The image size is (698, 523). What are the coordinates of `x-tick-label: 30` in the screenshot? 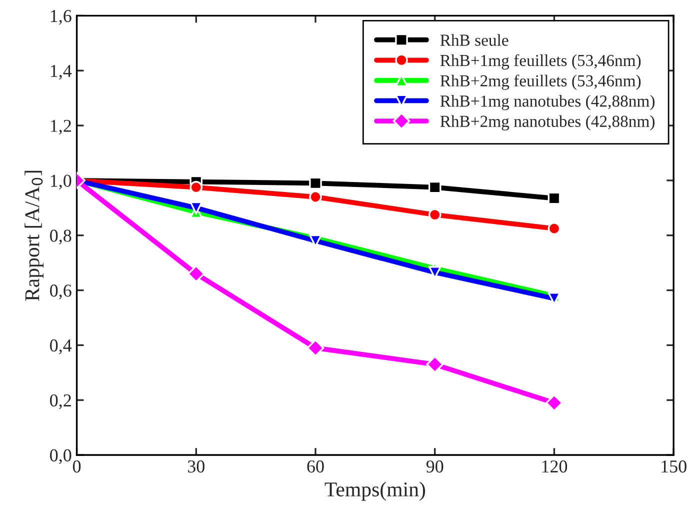 It's located at (196, 466).